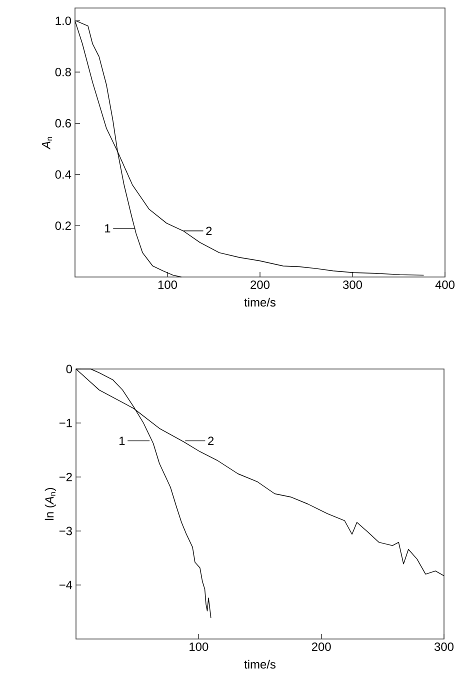 Image resolution: width=467 pixels, height=694 pixels. I want to click on y-tick-label: 0, so click(69, 369).